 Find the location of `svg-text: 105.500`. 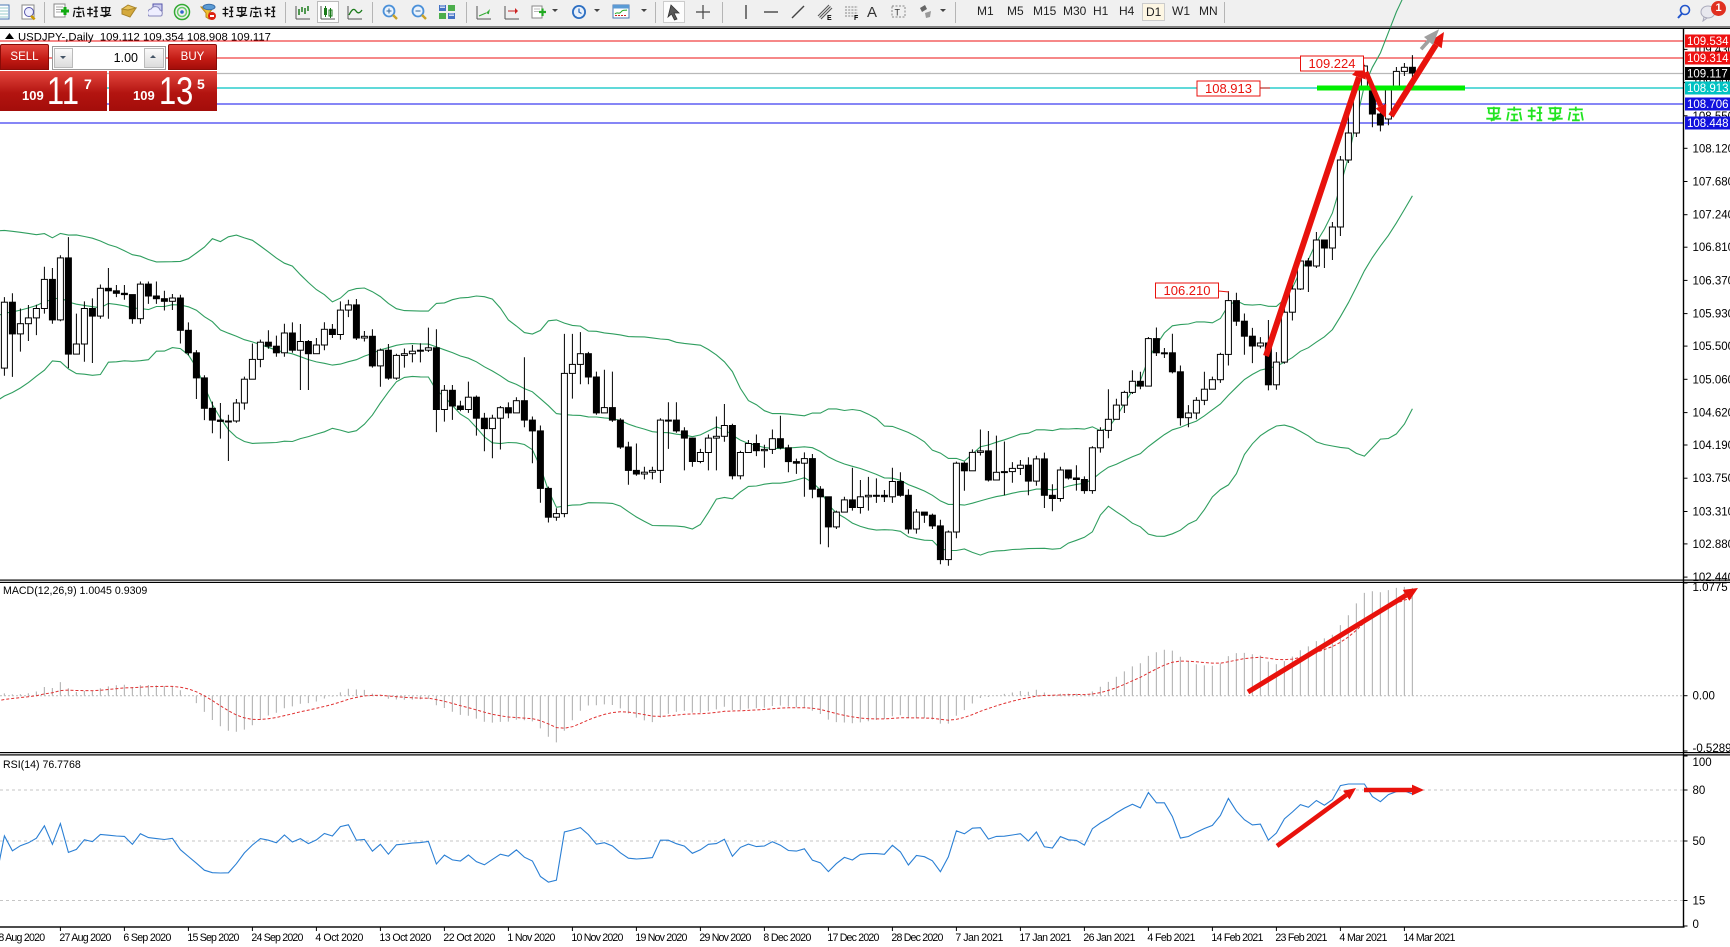

svg-text: 105.500 is located at coordinates (1711, 347).